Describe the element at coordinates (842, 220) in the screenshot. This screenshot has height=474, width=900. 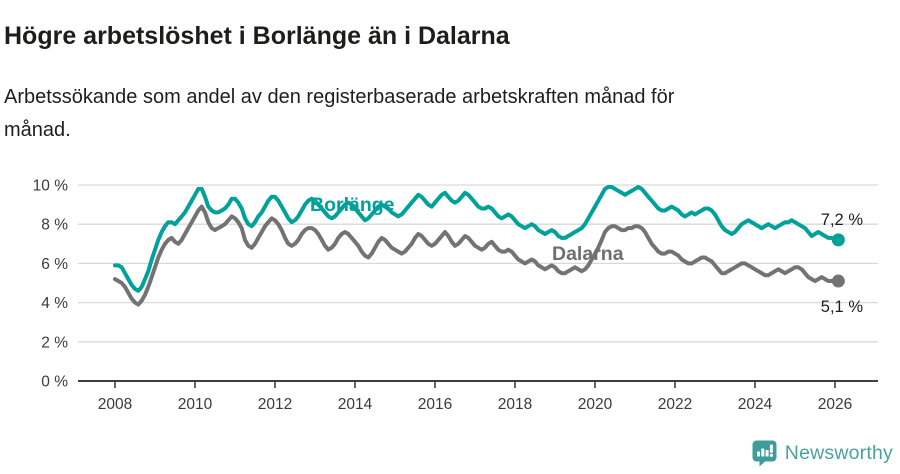
I see `borlange-end-value-label: 7,2 %` at that location.